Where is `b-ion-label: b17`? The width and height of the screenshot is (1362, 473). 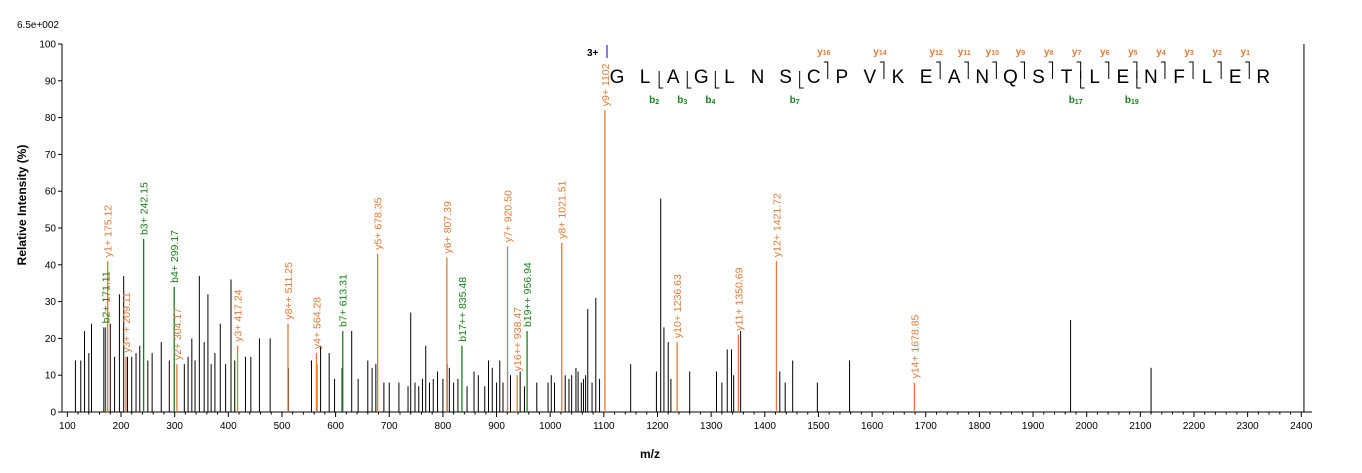 b-ion-label: b17 is located at coordinates (1076, 100).